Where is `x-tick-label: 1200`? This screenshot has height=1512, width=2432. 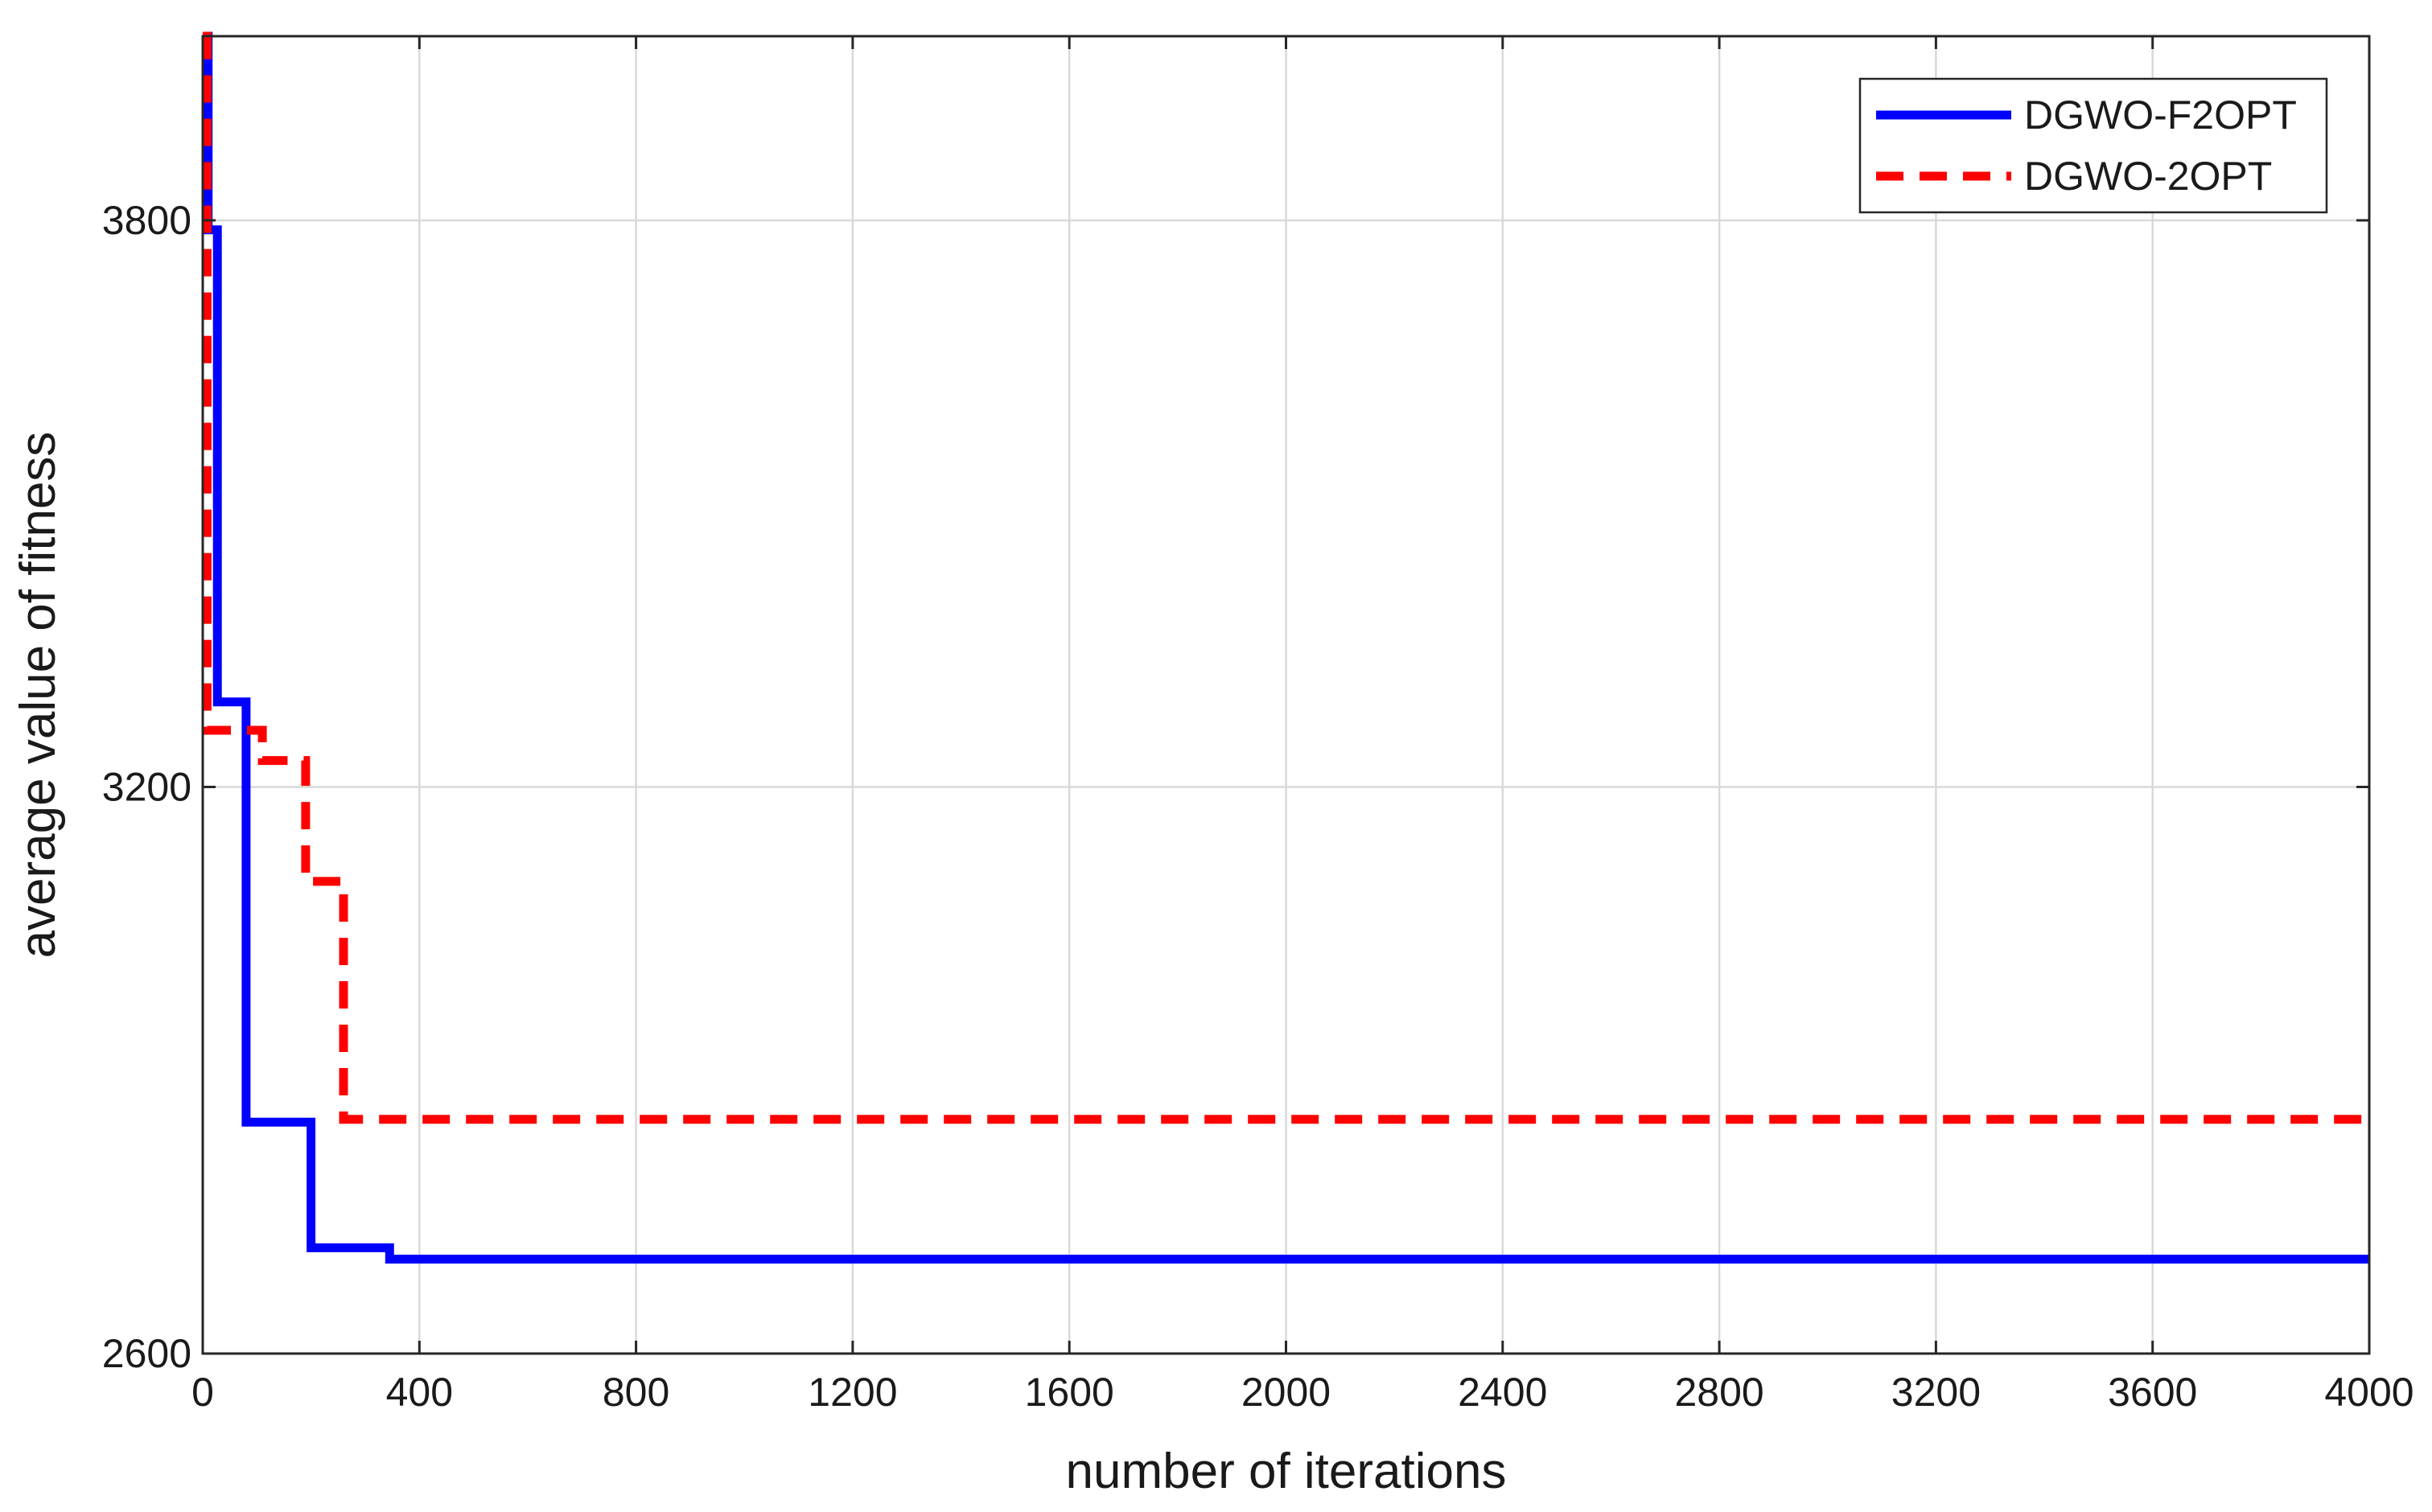
x-tick-label: 1200 is located at coordinates (852, 1393).